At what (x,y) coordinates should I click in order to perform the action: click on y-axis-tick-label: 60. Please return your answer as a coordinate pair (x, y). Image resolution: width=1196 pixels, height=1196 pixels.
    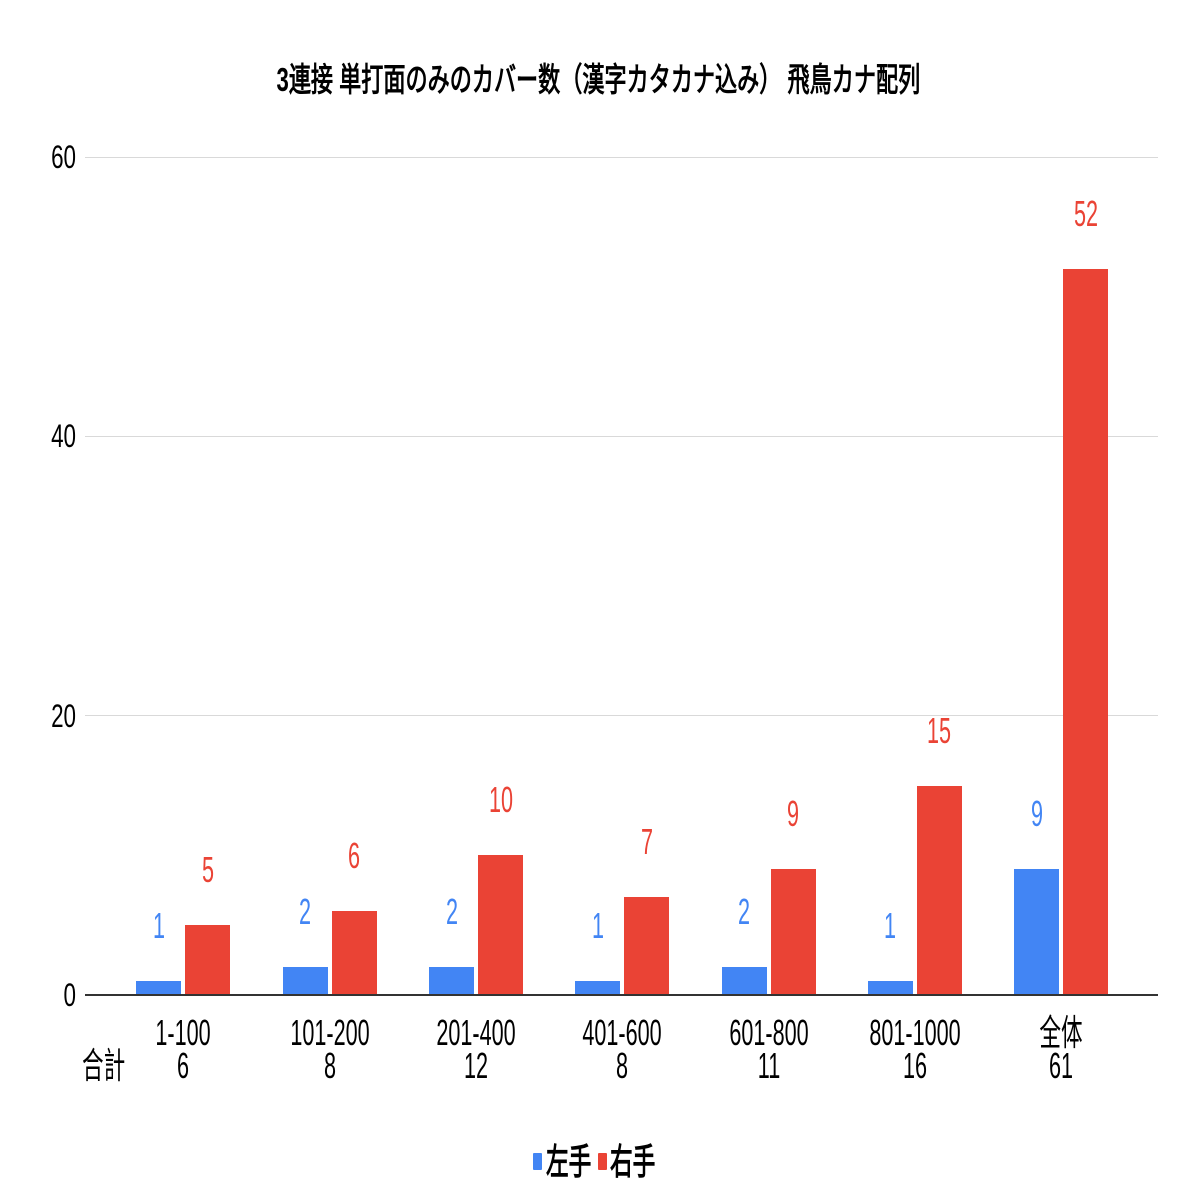
    Looking at the image, I should click on (63, 157).